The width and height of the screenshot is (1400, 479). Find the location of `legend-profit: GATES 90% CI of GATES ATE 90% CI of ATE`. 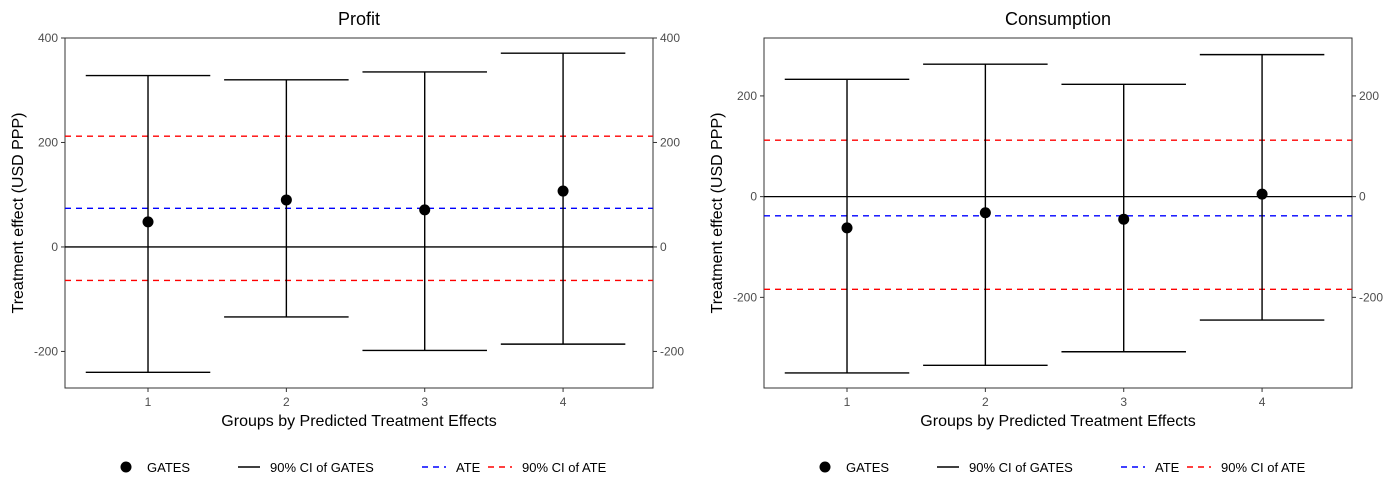

legend-profit: GATES 90% CI of GATES ATE 90% CI of ATE is located at coordinates (363, 467).